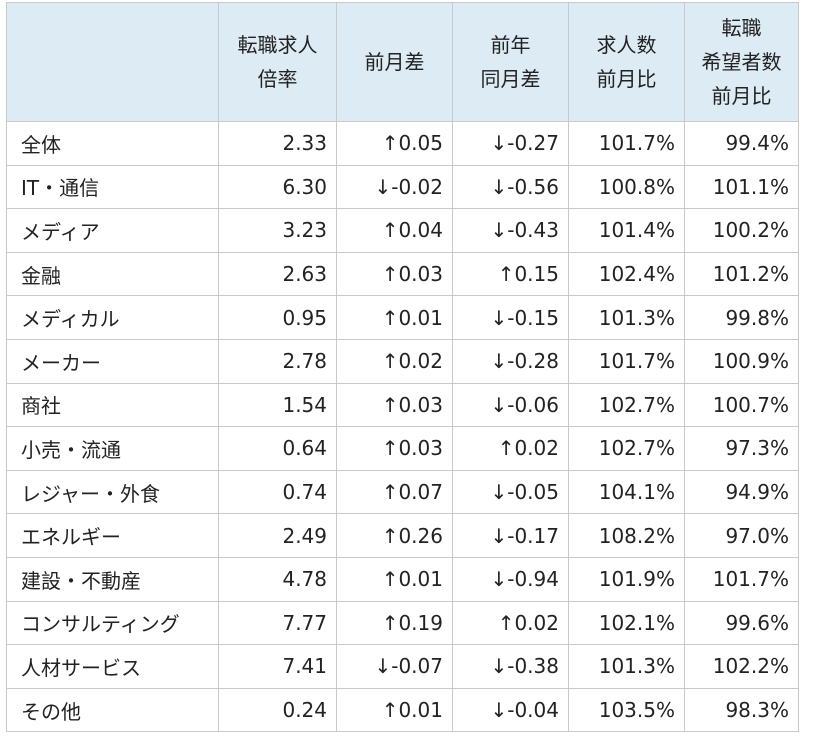  I want to click on cell-jobs: 102.4%, so click(626, 274).